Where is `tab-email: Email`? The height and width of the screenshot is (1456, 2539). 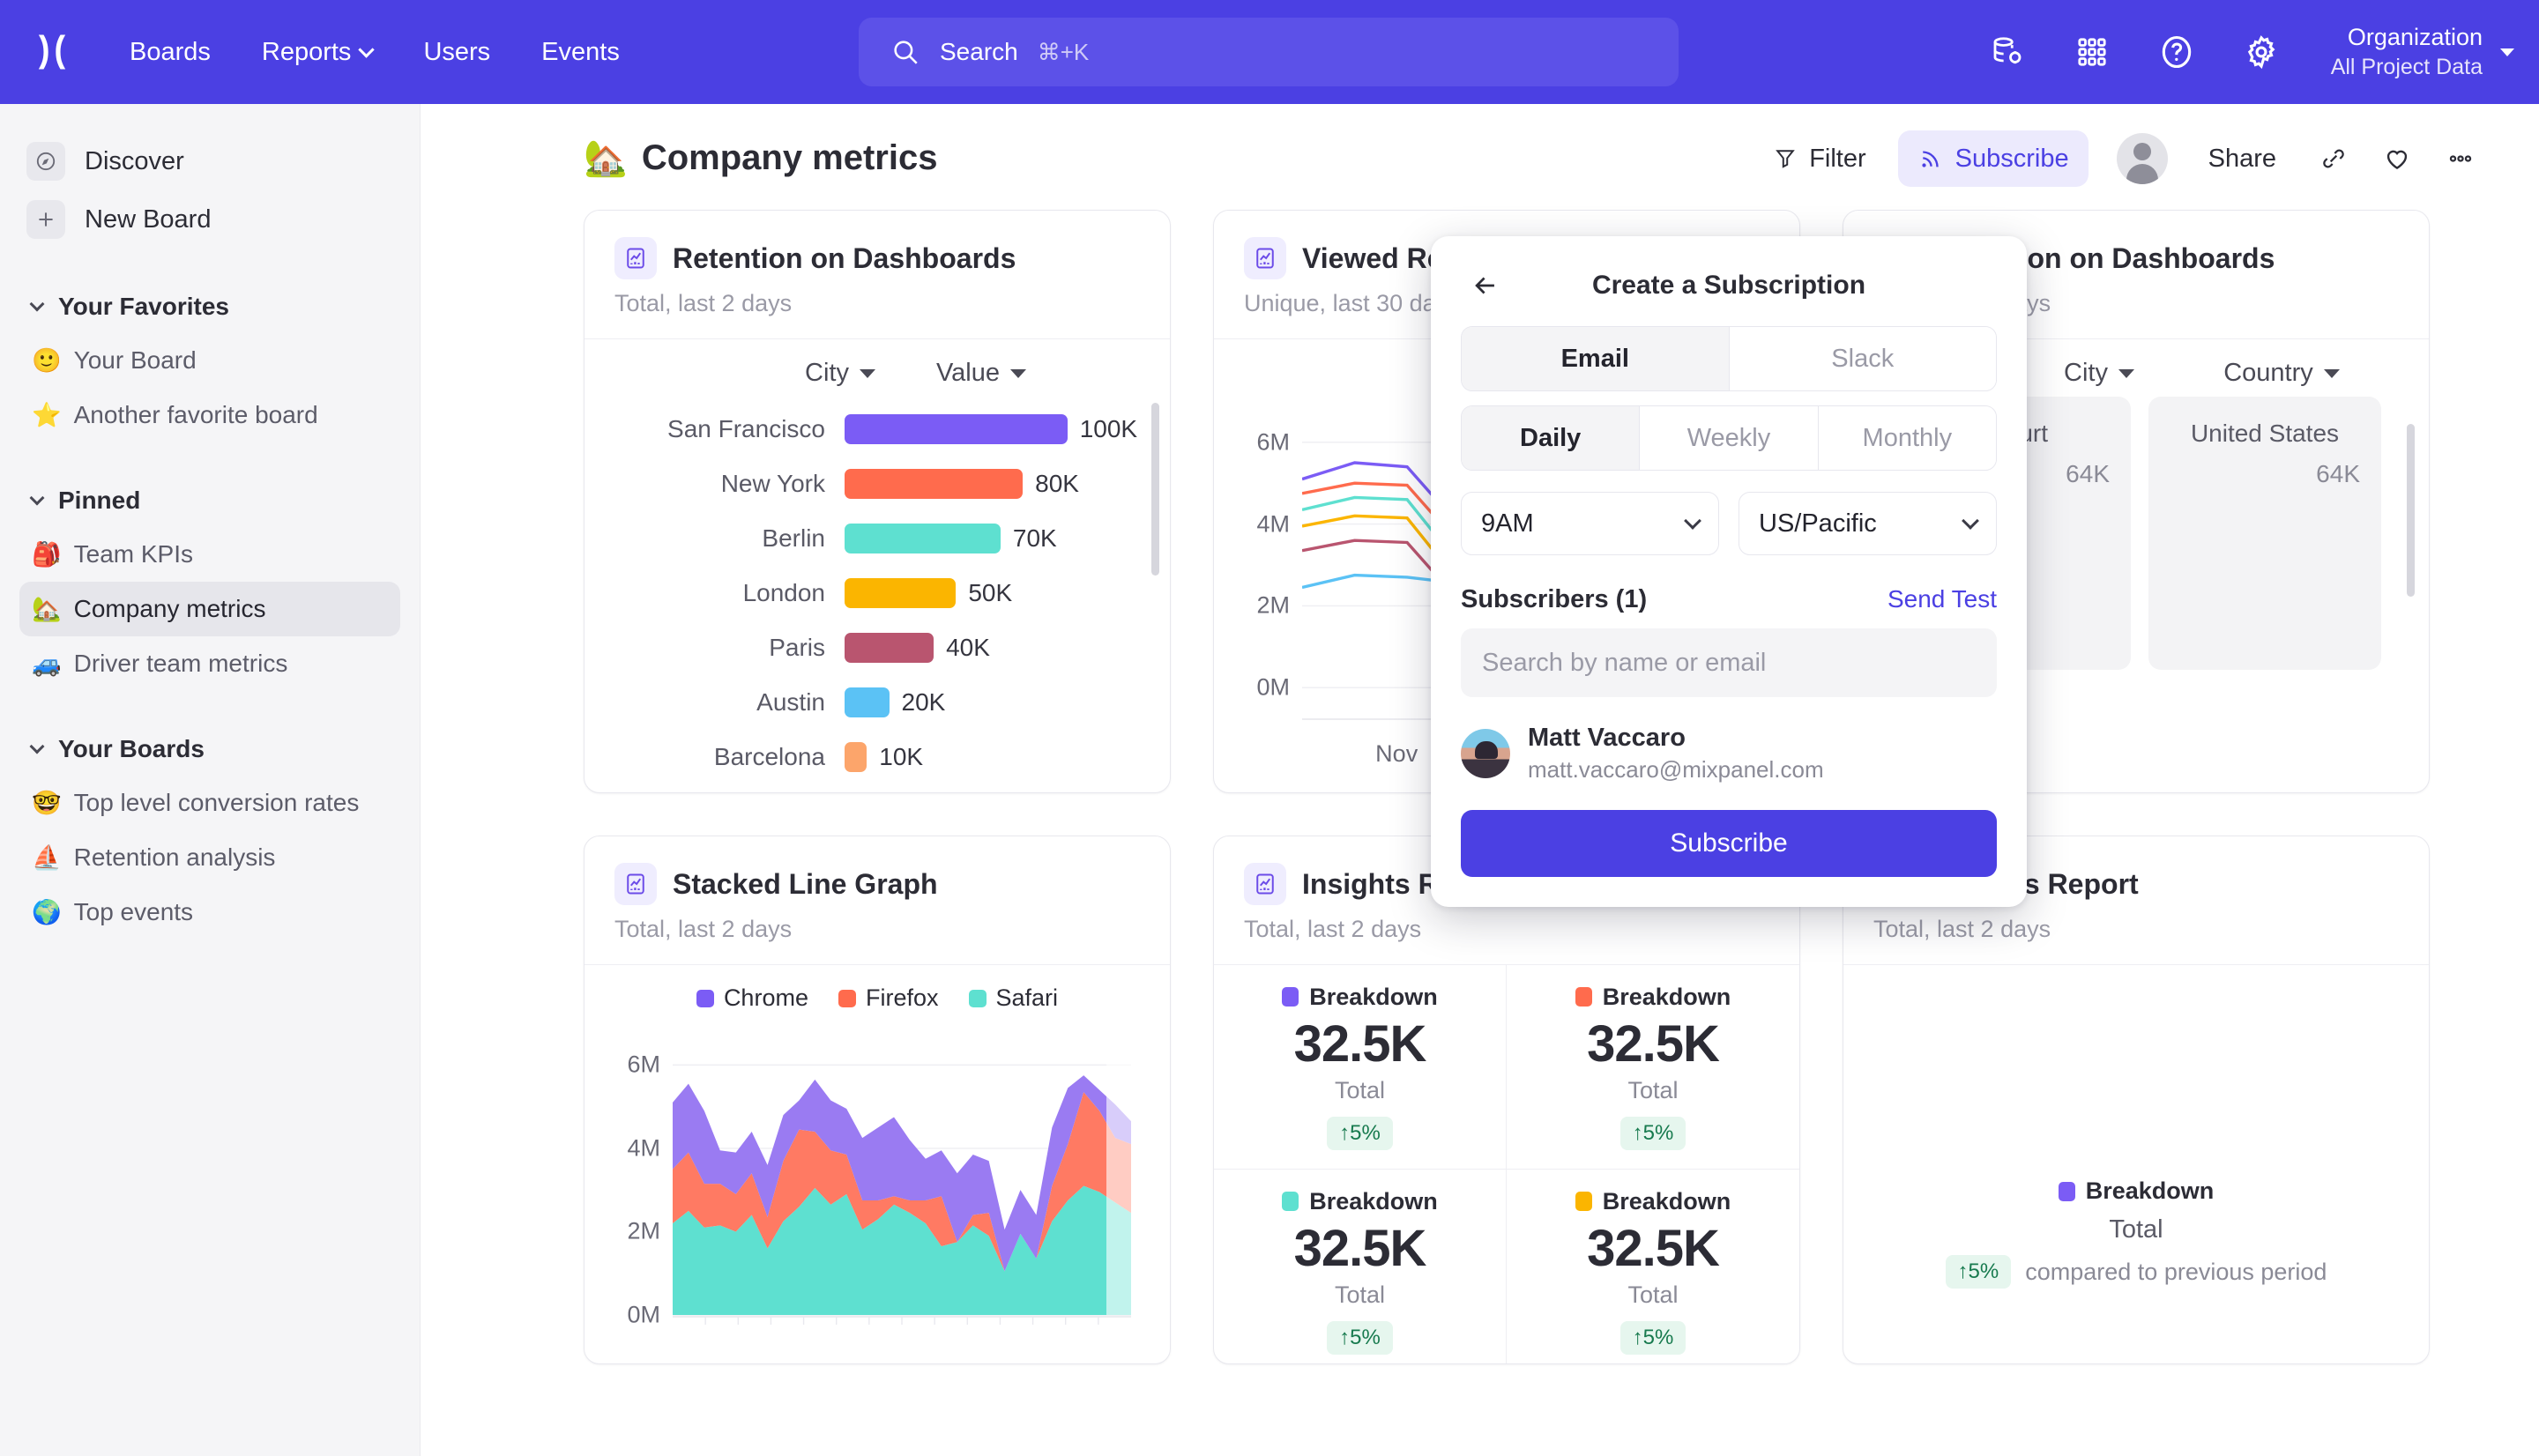 tab-email: Email is located at coordinates (1595, 358).